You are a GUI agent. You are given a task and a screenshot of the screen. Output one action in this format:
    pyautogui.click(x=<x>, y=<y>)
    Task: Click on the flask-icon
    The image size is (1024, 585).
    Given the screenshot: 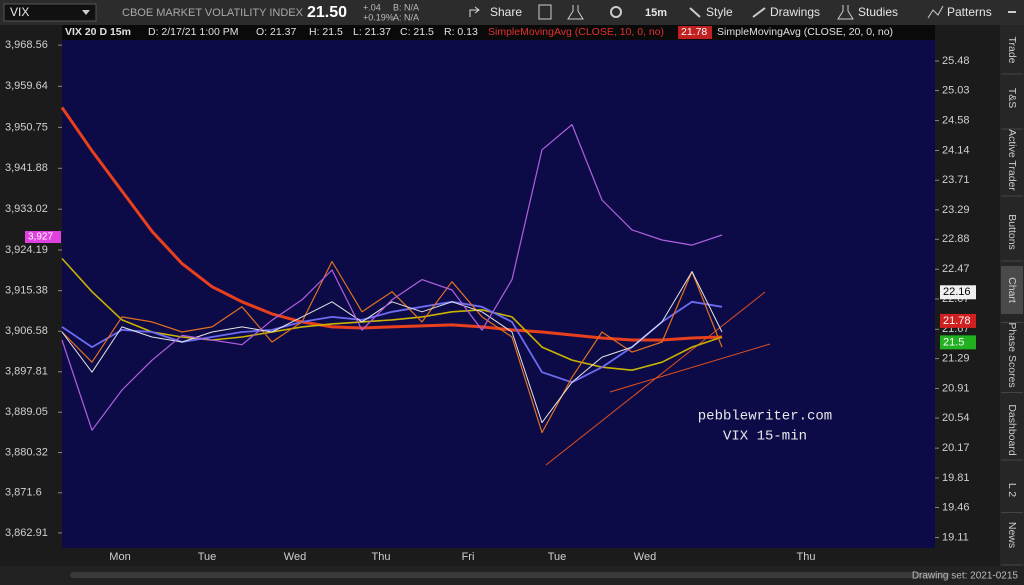 What is the action you would take?
    pyautogui.click(x=575, y=12)
    